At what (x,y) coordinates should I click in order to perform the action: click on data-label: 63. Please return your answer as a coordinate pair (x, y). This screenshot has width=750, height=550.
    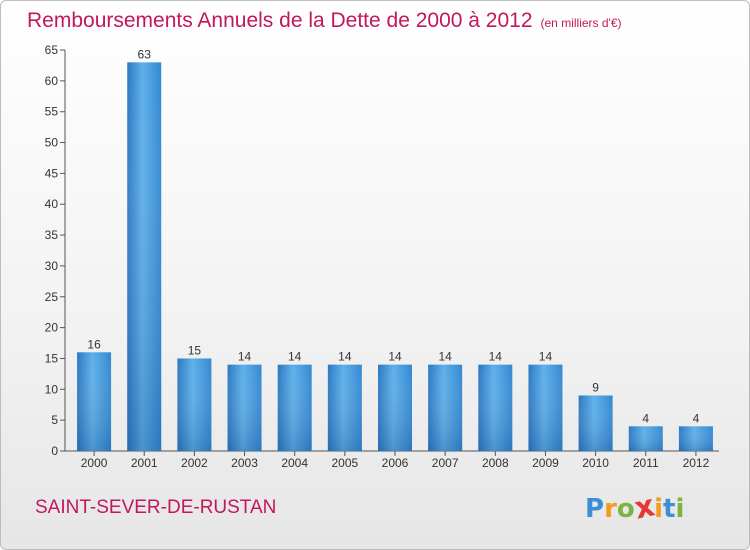
    Looking at the image, I should click on (145, 54).